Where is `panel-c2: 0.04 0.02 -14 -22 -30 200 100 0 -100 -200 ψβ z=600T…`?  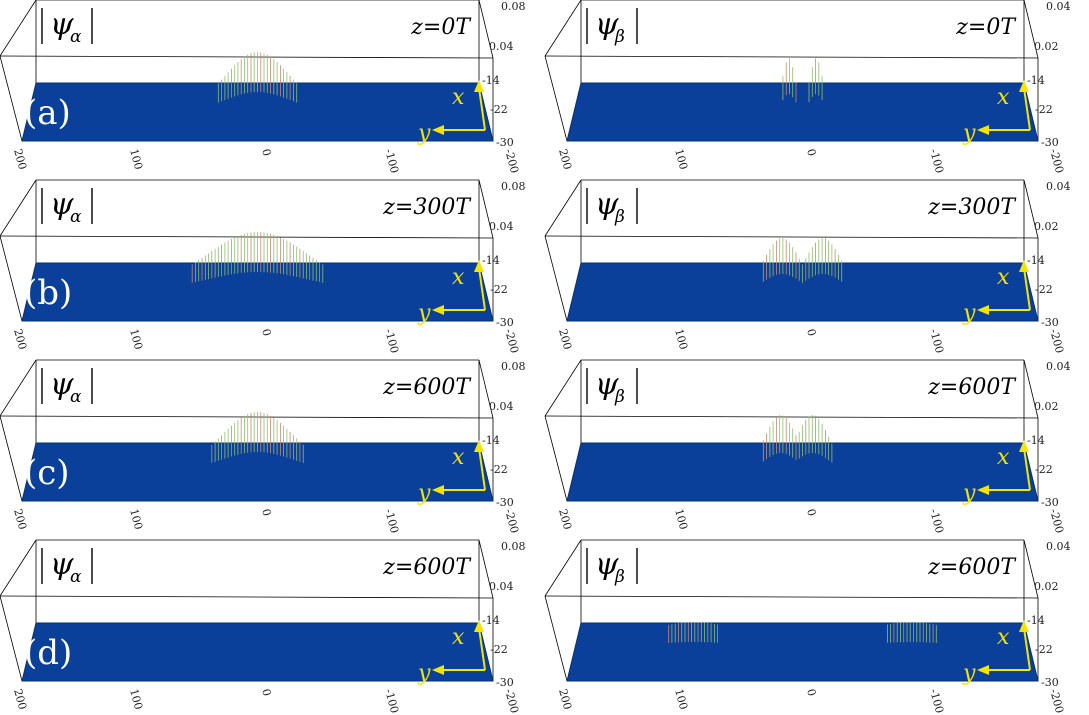 panel-c2: 0.04 0.02 -14 -22 -30 200 100 0 -100 -200 ψβ z=600T… is located at coordinates (807, 447).